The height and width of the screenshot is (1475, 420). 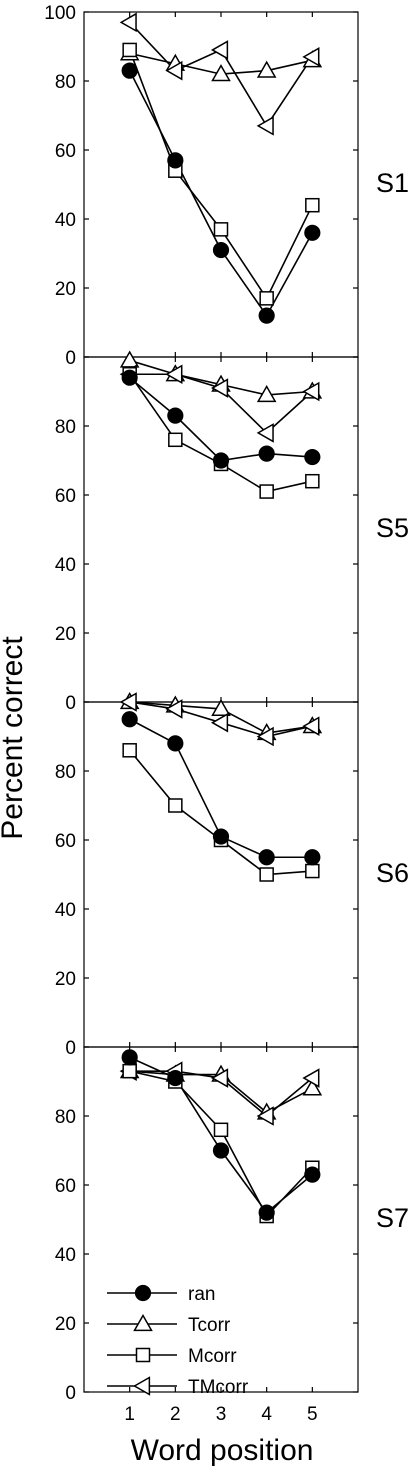 What do you see at coordinates (143, 1322) in the screenshot?
I see `legend-marker-tcorr` at bounding box center [143, 1322].